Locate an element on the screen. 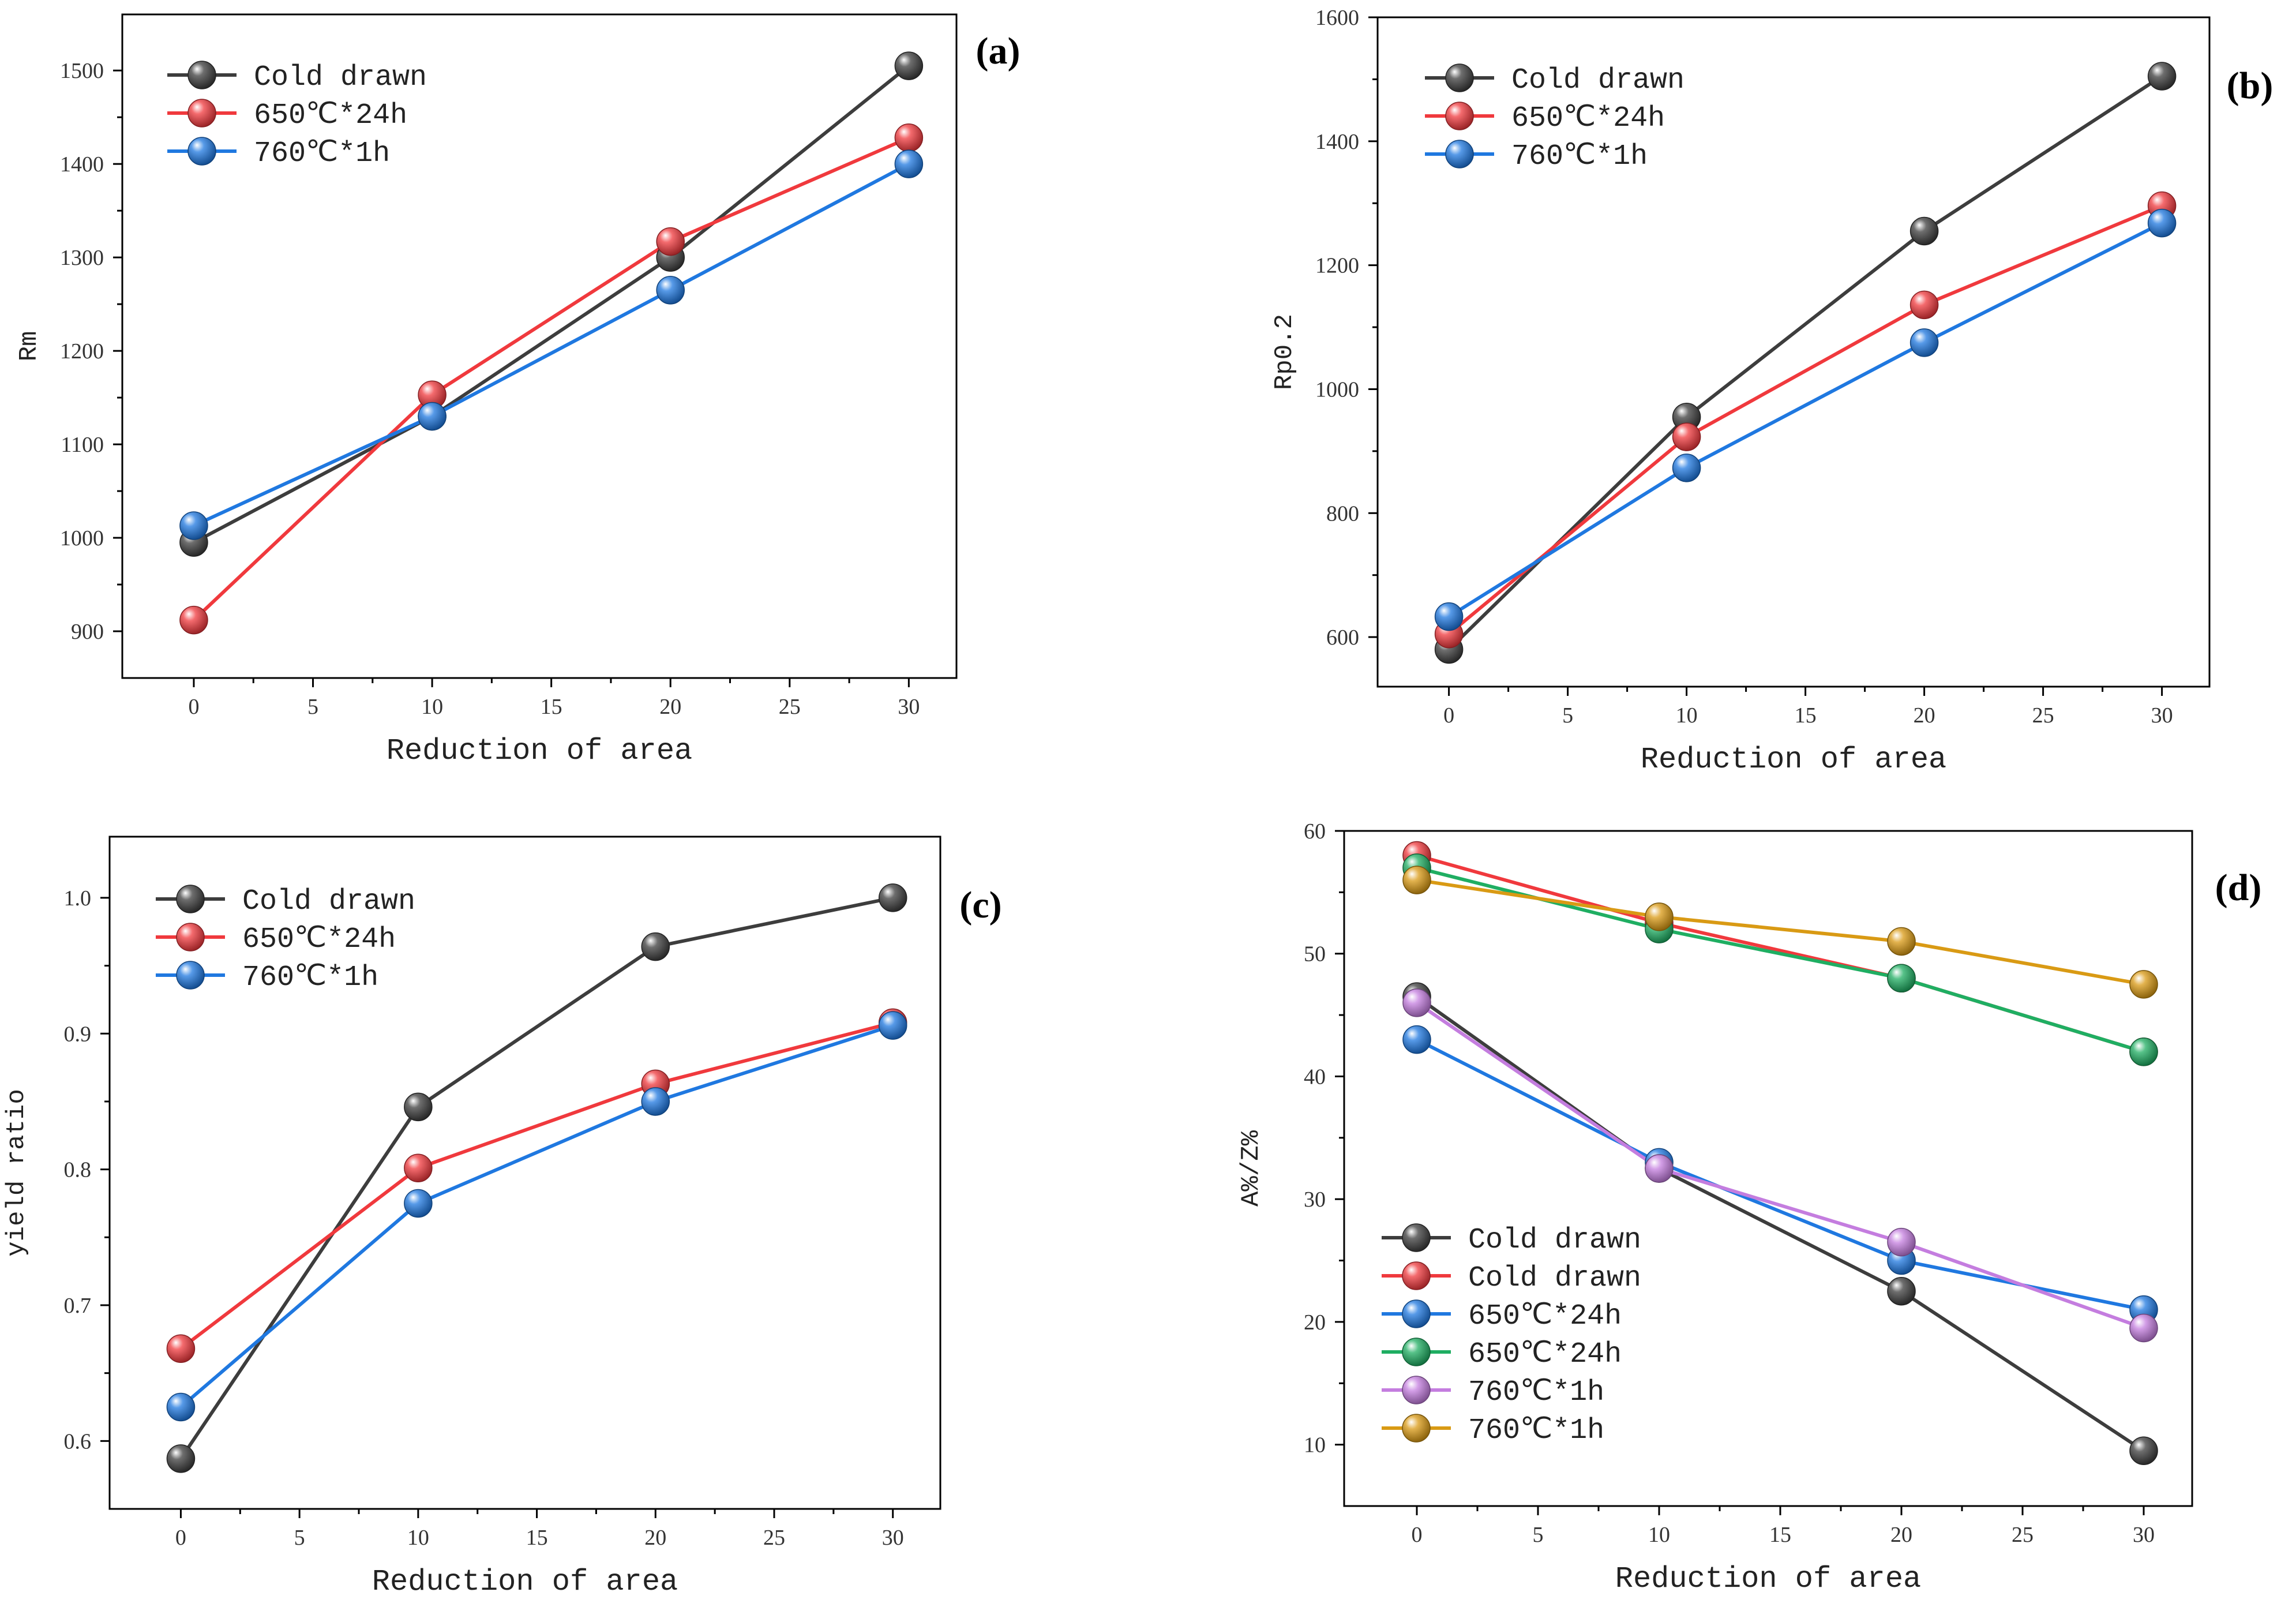 The width and height of the screenshot is (2296, 1607). y-tick-label: 20 is located at coordinates (1315, 1322).